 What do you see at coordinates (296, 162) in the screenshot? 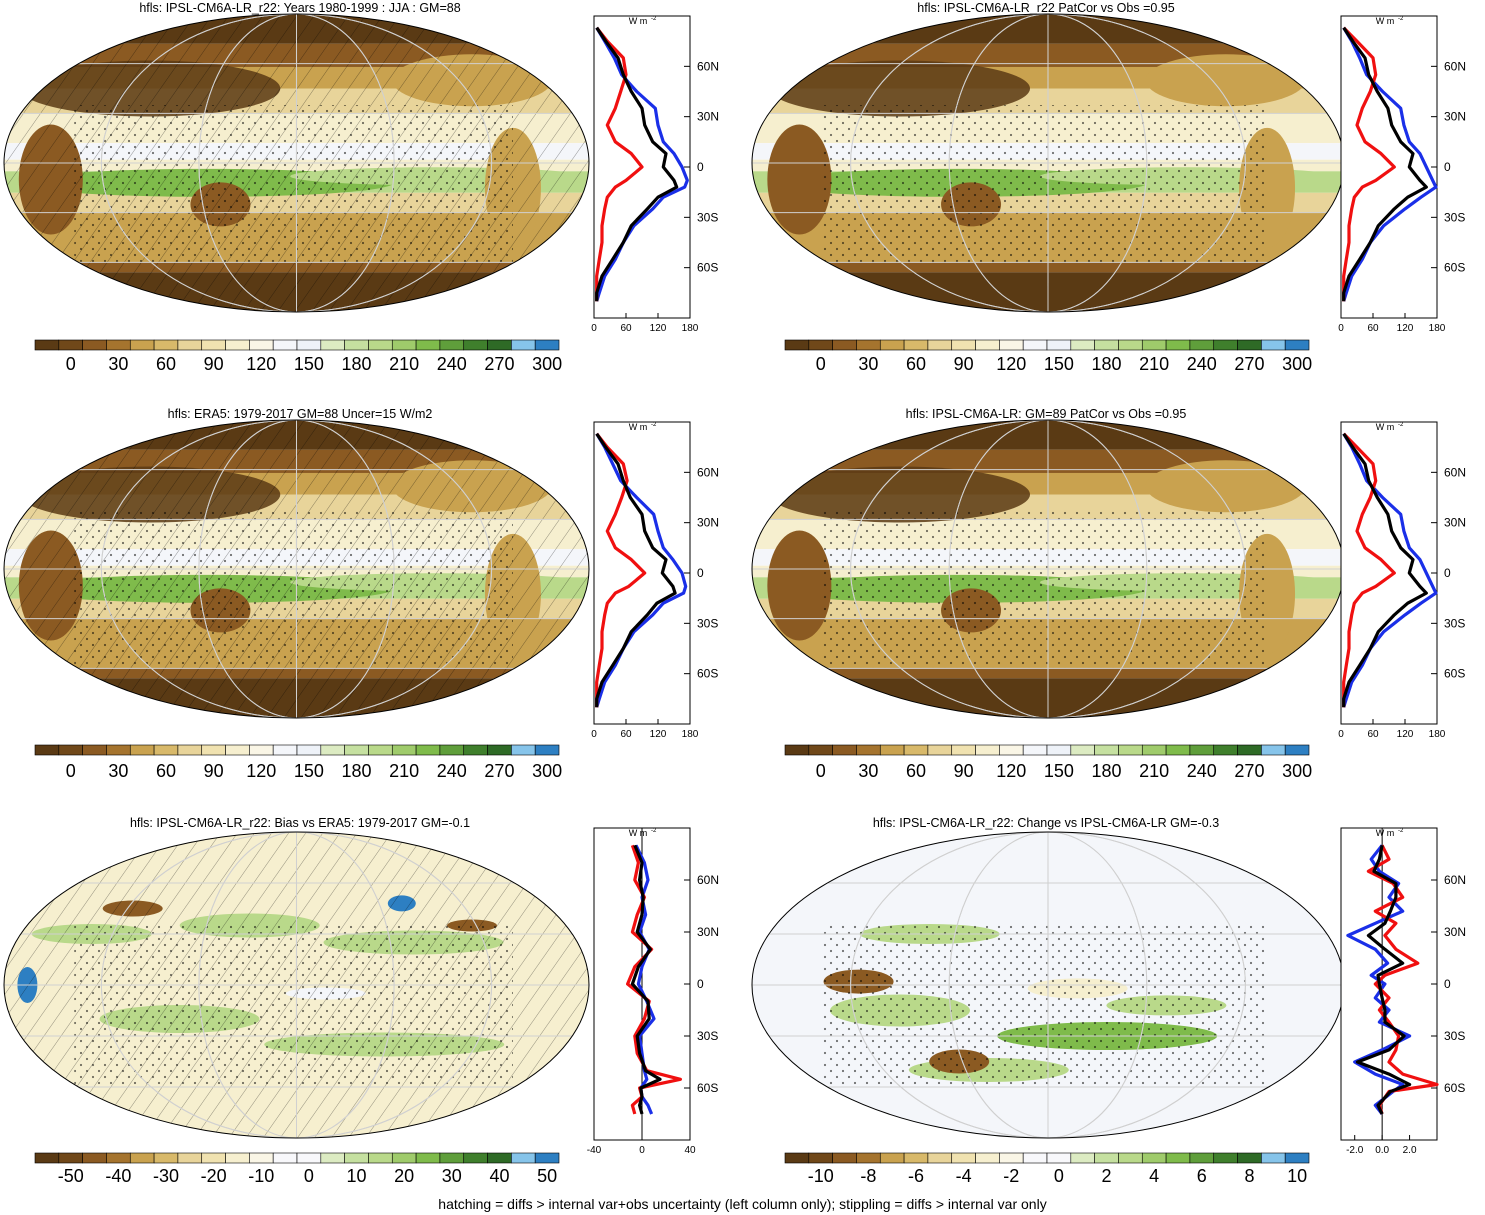
I see `map-field` at bounding box center [296, 162].